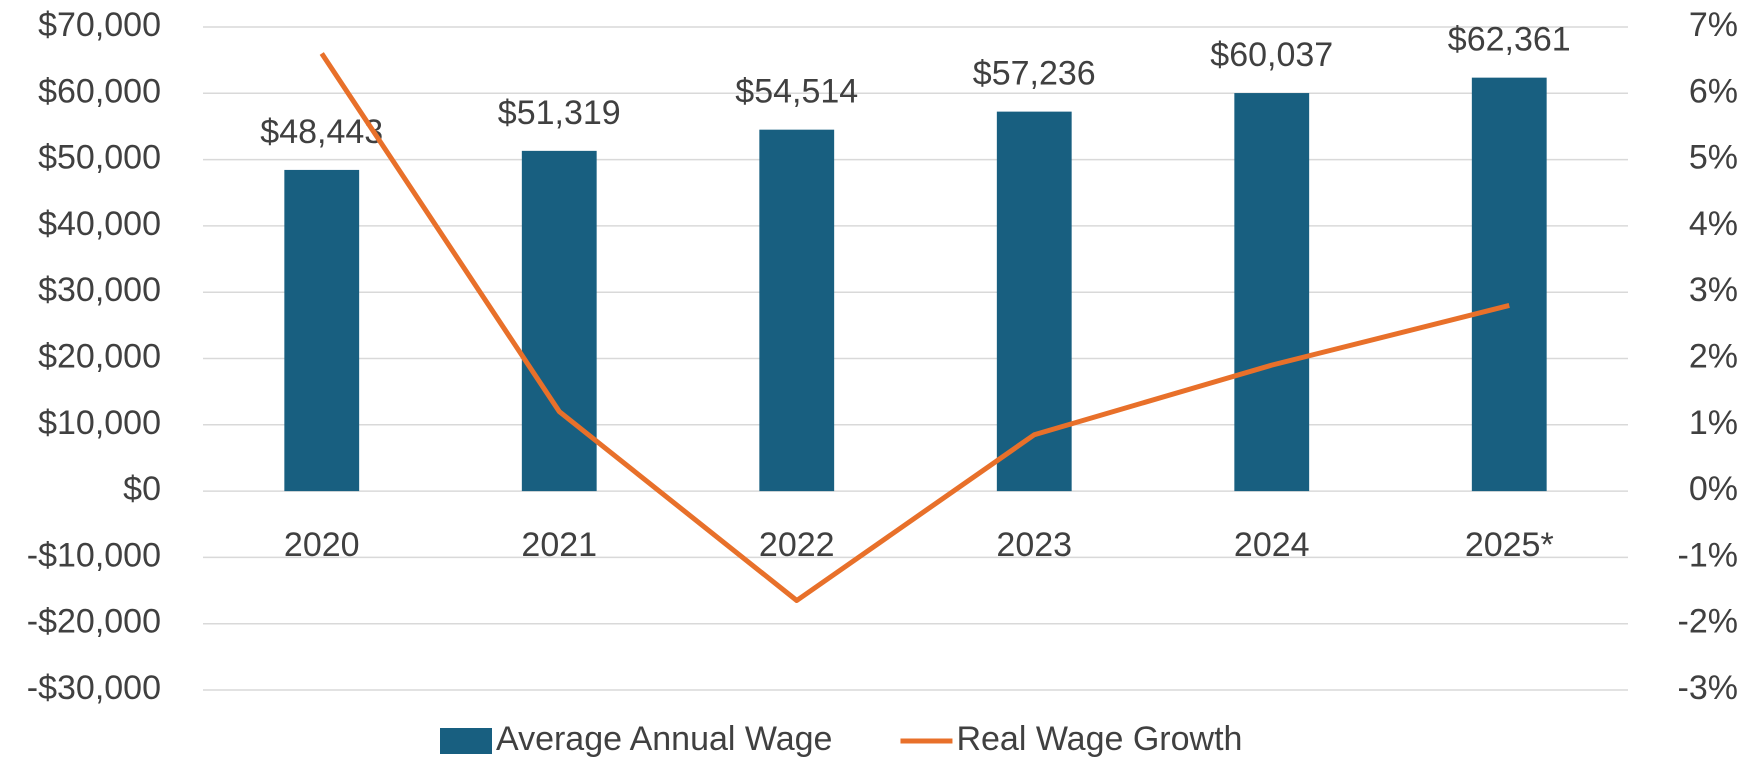 Image resolution: width=1743 pixels, height=760 pixels. I want to click on data-label: $62,361, so click(1509, 40).